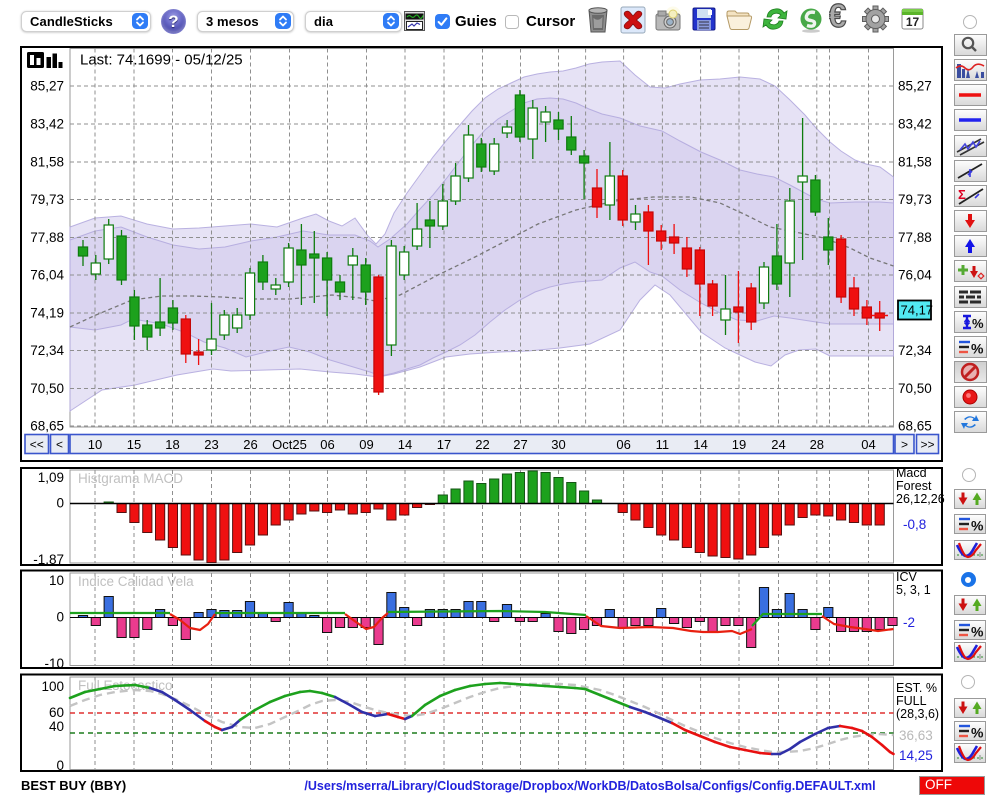 The width and height of the screenshot is (1000, 800). Describe the element at coordinates (56, 726) in the screenshot. I see `svg-text: 40` at that location.